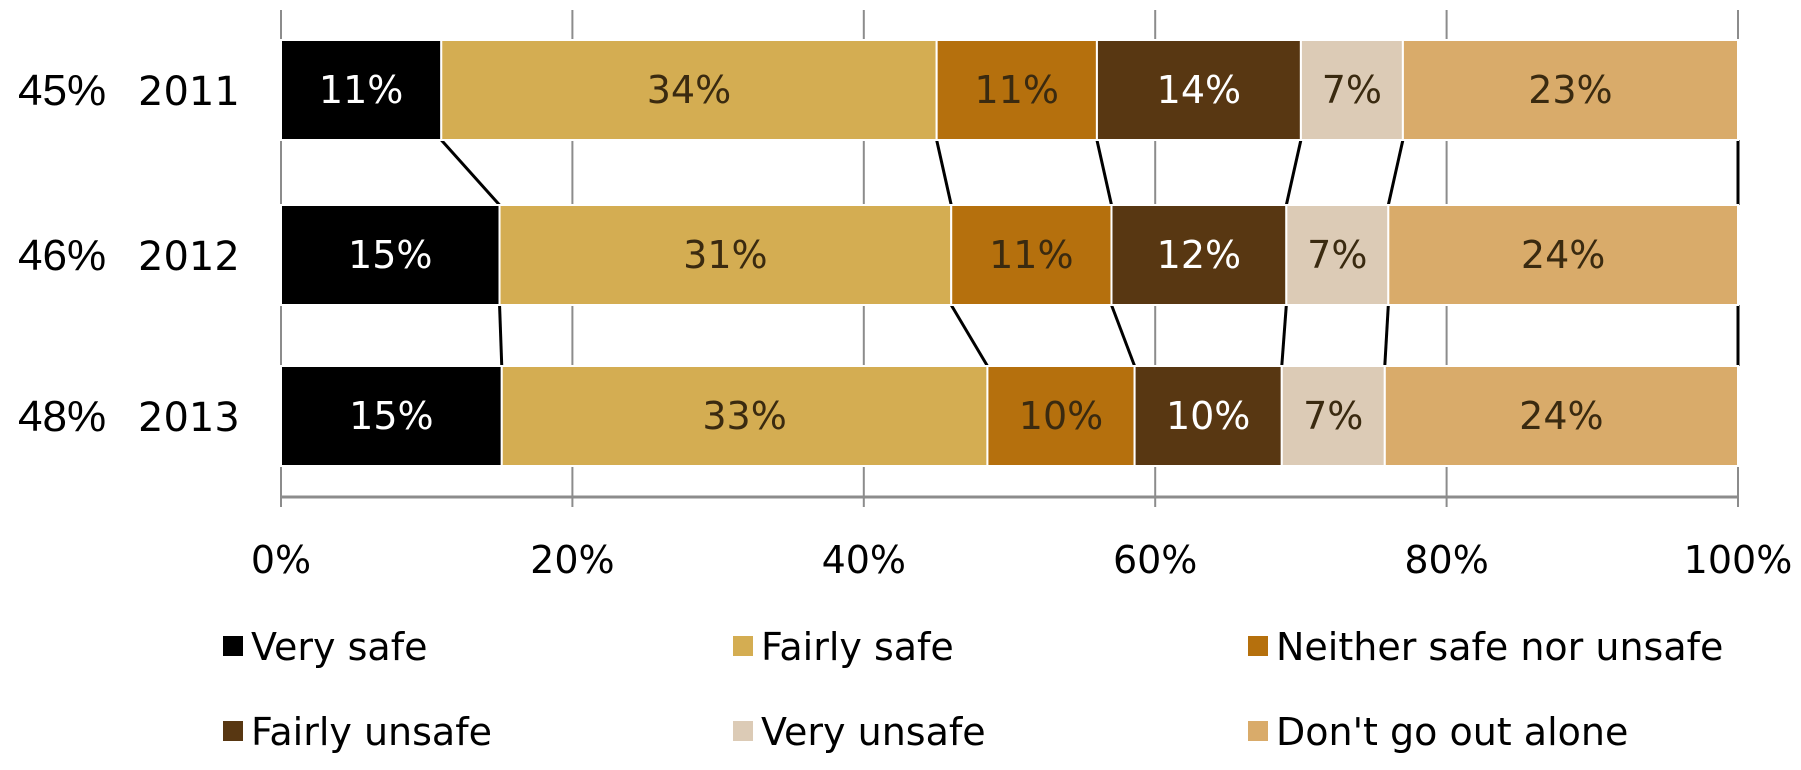 This screenshot has height=770, width=1801. Describe the element at coordinates (62, 90) in the screenshot. I see `row-total-label: 45%` at that location.